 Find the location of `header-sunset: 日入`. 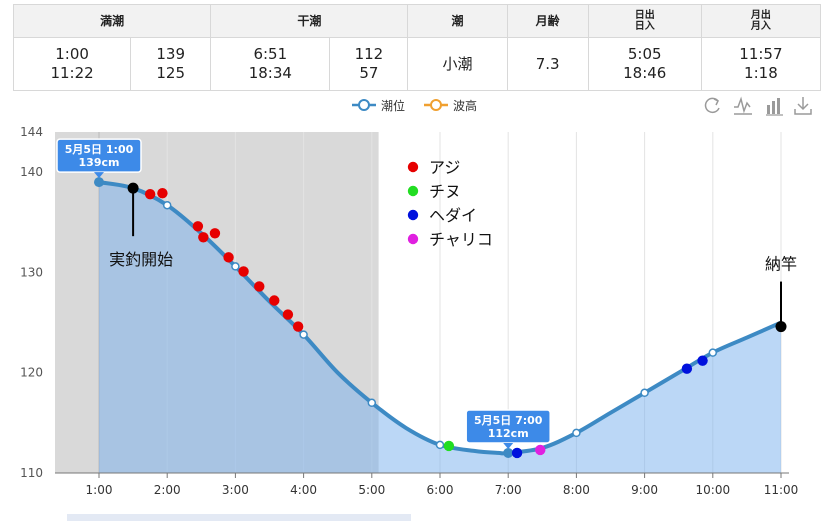

header-sunset: 日入 is located at coordinates (644, 26).